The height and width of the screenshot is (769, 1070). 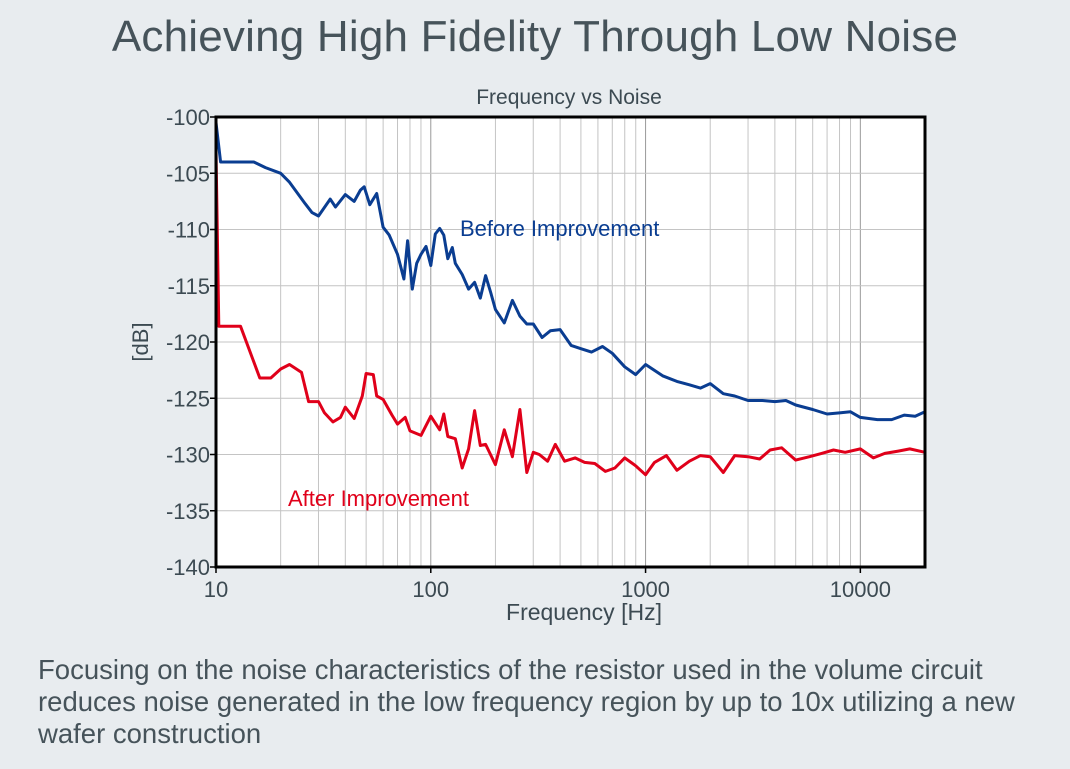 I want to click on y-axis-label: [dB], so click(x=140, y=341).